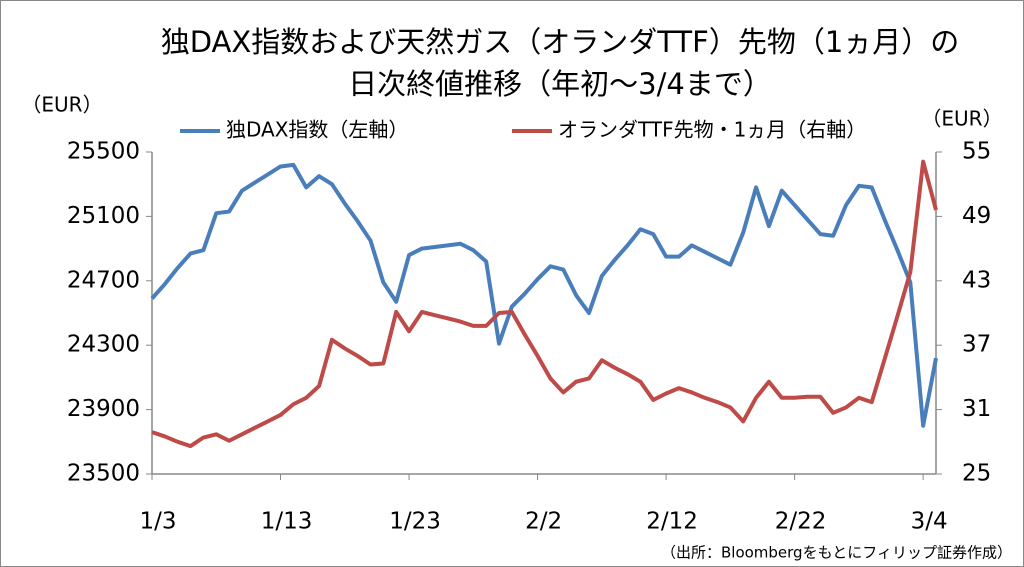 Image resolution: width=1024 pixels, height=567 pixels. What do you see at coordinates (976, 409) in the screenshot?
I see `y2-tick-label: 31` at bounding box center [976, 409].